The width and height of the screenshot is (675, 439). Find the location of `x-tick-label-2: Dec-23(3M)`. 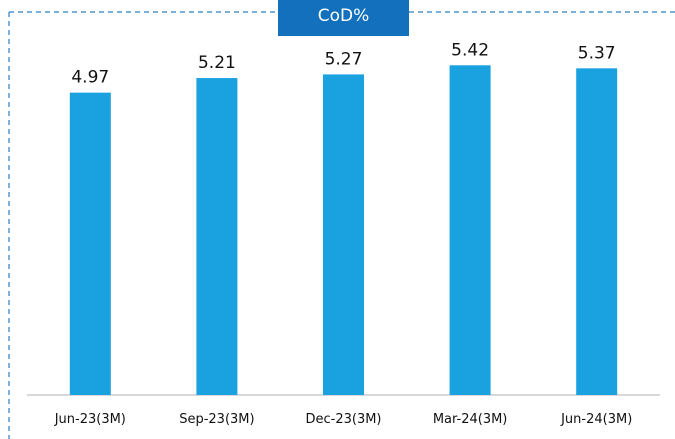

x-tick-label-2: Dec-23(3M) is located at coordinates (343, 419).